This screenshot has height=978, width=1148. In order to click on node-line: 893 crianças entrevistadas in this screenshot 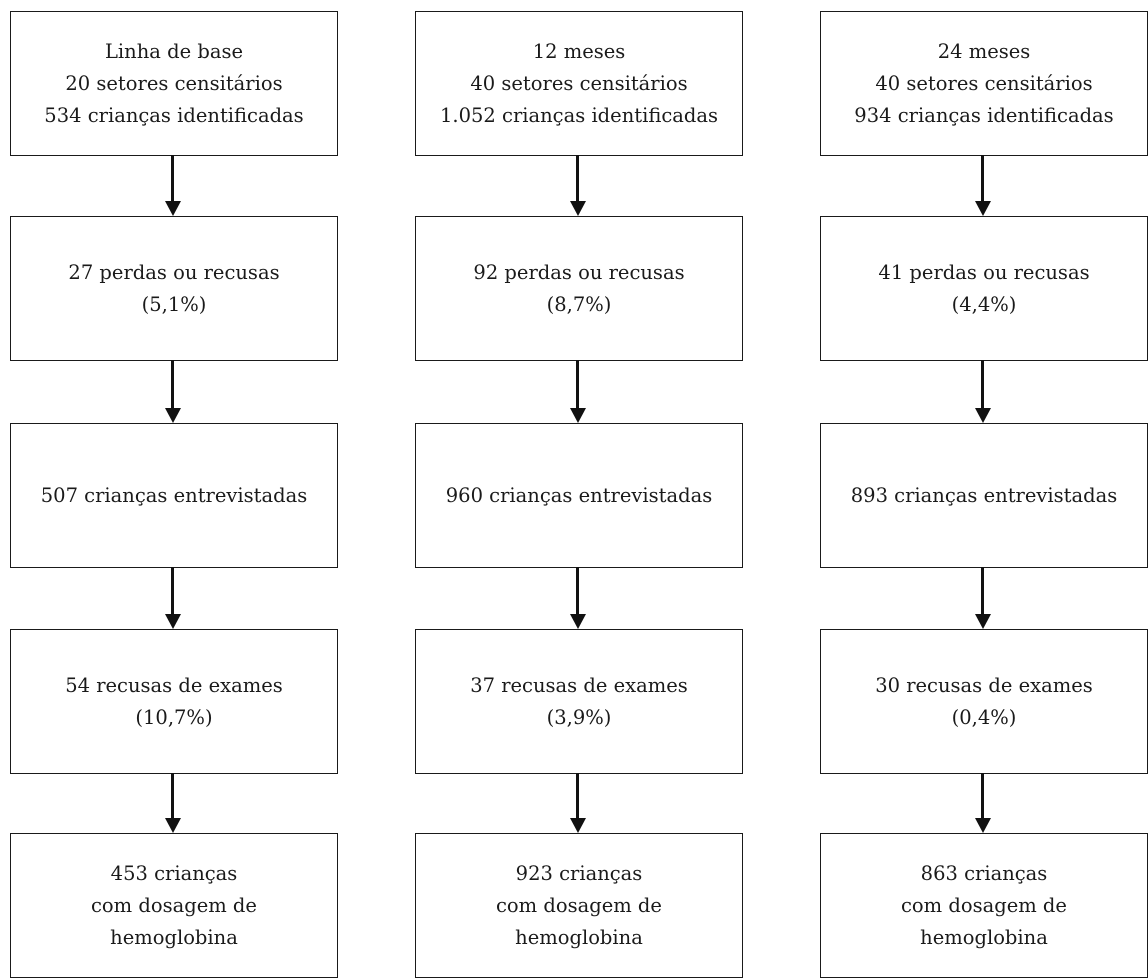, I will do `click(984, 495)`.